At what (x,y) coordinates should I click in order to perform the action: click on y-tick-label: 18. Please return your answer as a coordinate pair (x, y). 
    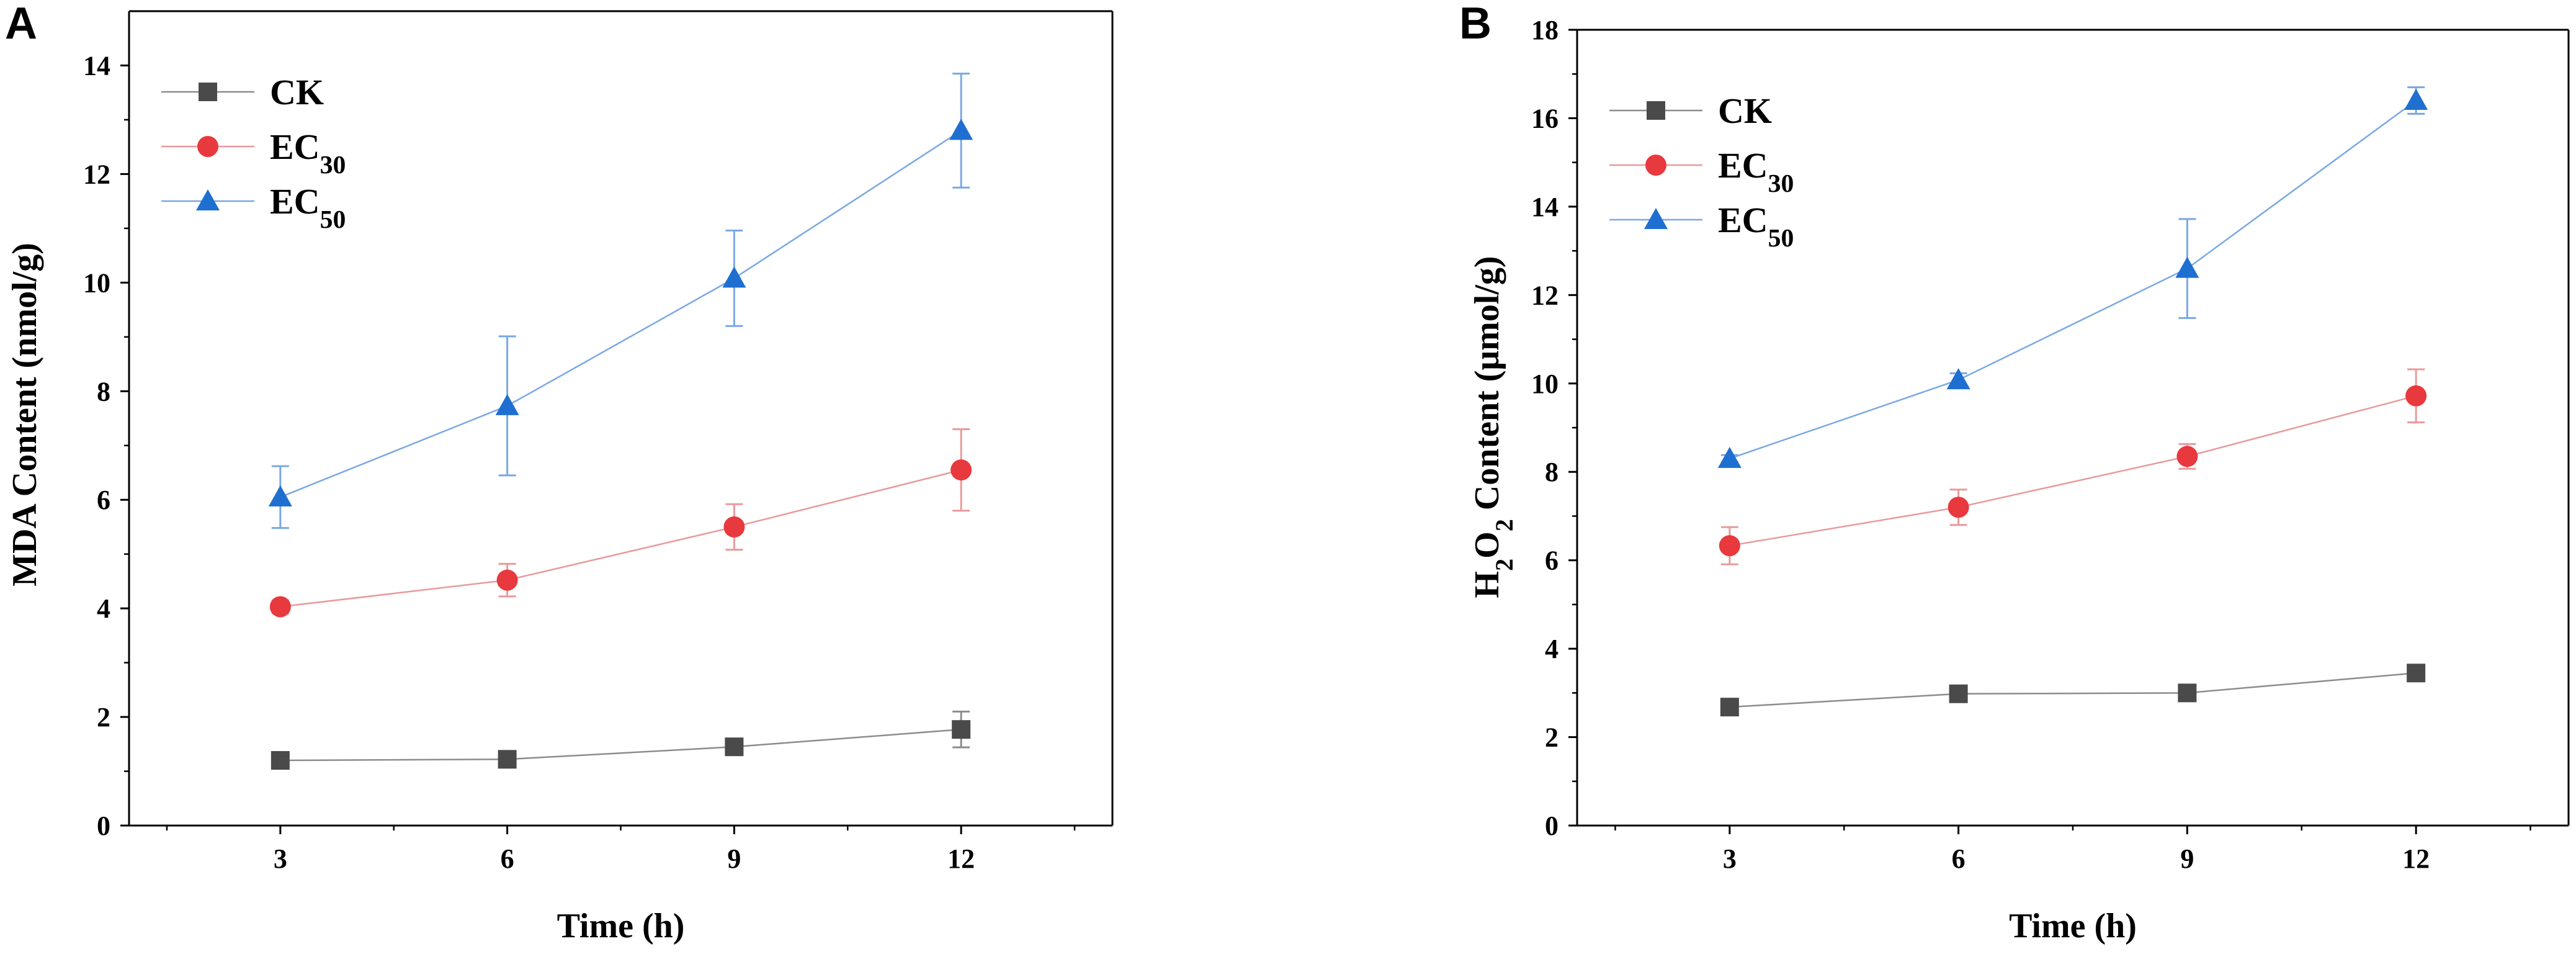
    Looking at the image, I should click on (1545, 30).